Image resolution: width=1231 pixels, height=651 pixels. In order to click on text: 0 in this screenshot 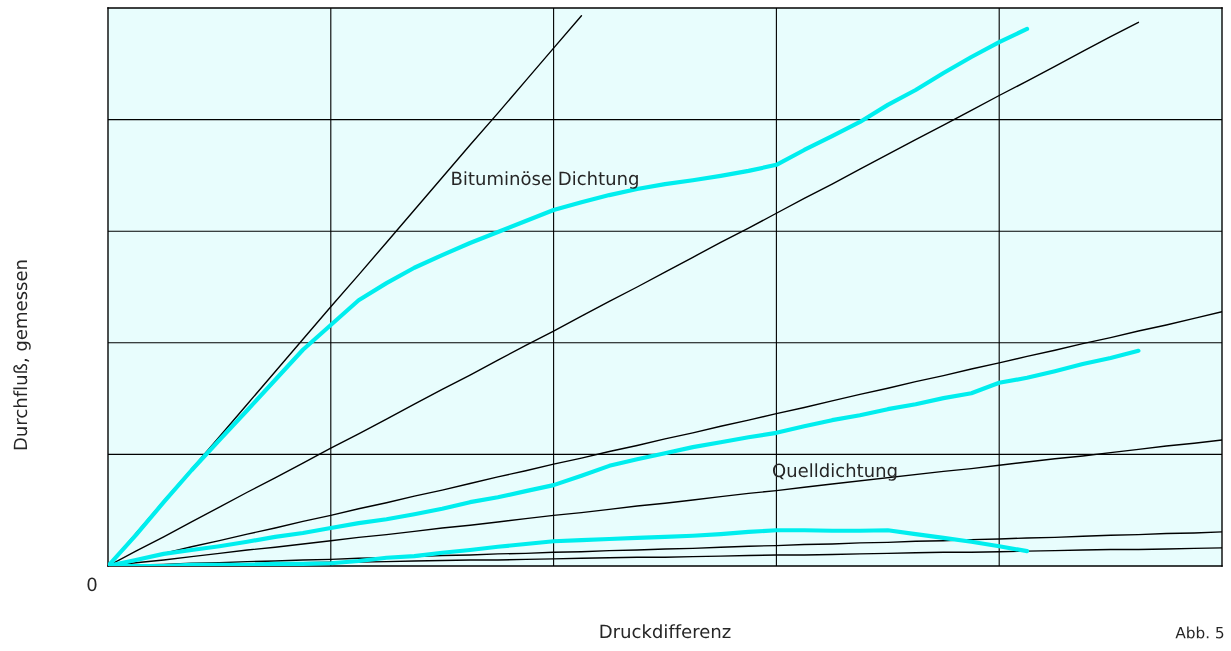, I will do `click(92, 584)`.